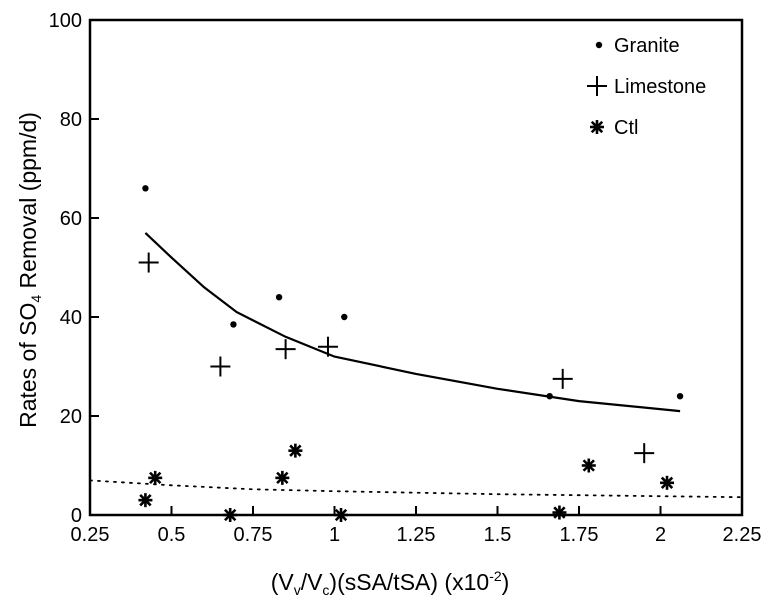 Image resolution: width=780 pixels, height=608 pixels. Describe the element at coordinates (76, 516) in the screenshot. I see `y-tick-label: 0` at that location.